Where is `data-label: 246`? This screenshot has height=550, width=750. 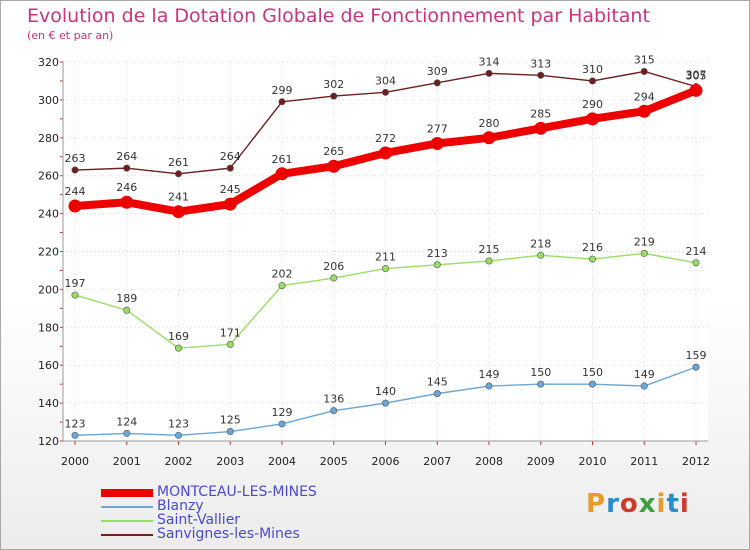 data-label: 246 is located at coordinates (126, 187).